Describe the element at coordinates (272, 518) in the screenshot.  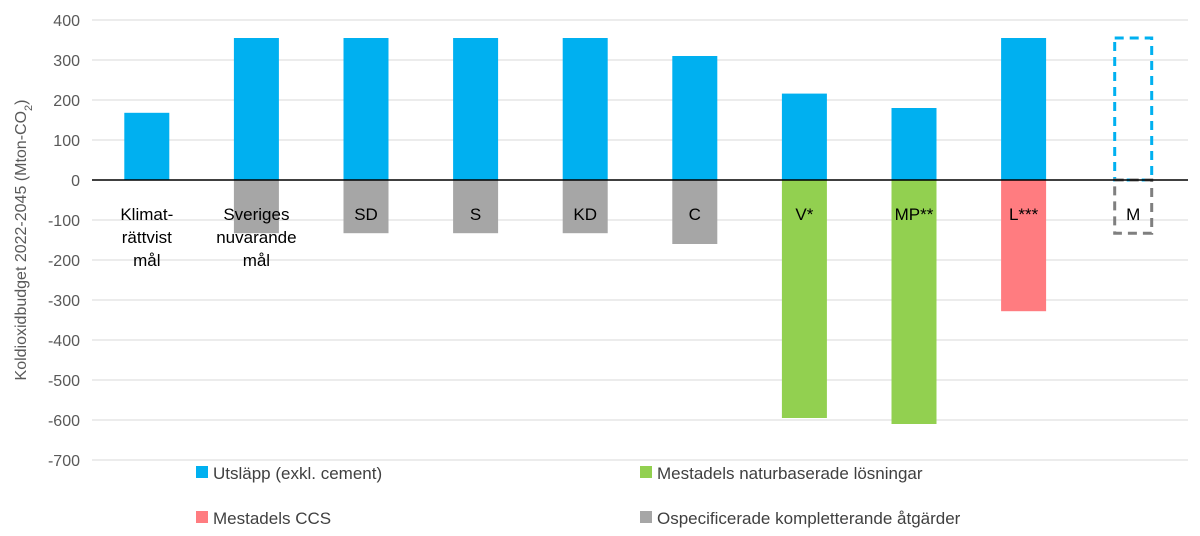
I see `legend-label: Mestadels CCS` at that location.